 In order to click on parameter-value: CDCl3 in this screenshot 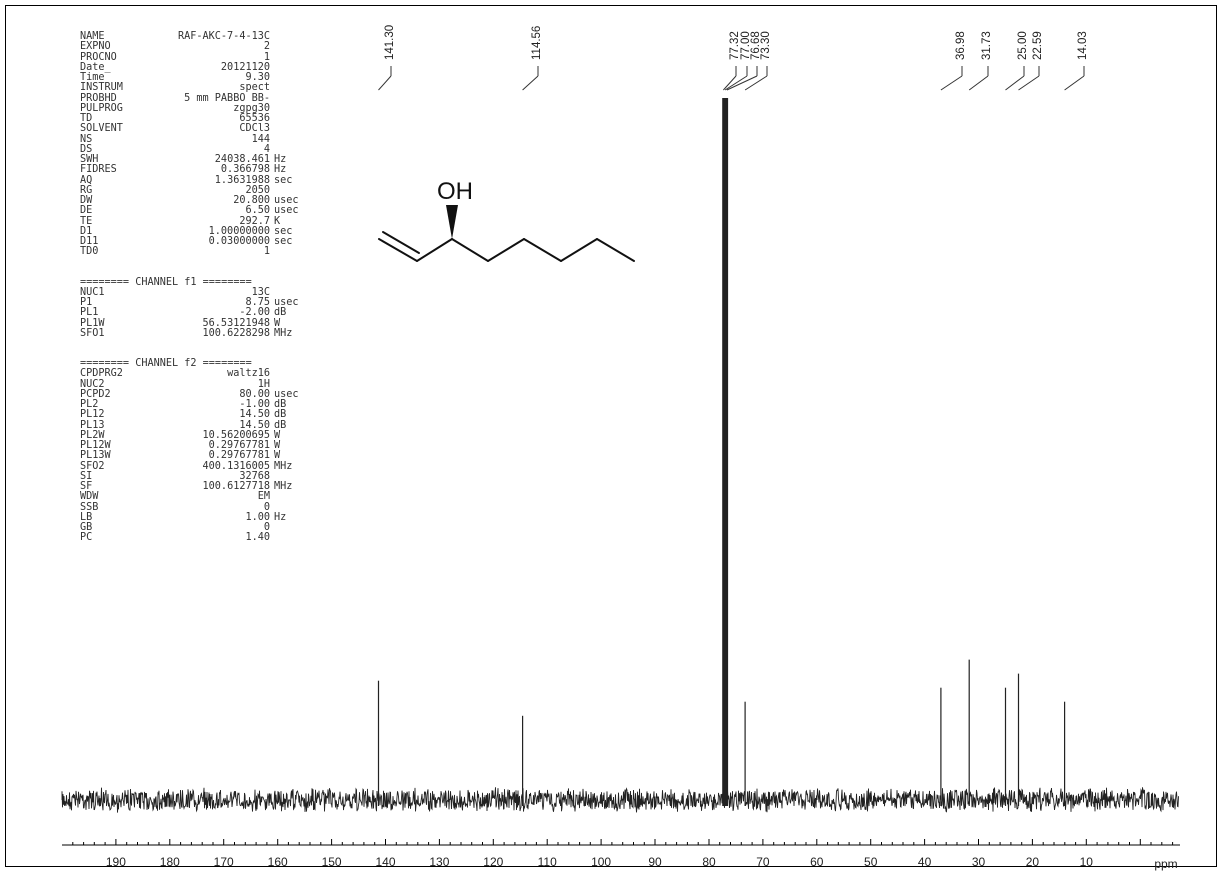, I will do `click(254, 129)`.